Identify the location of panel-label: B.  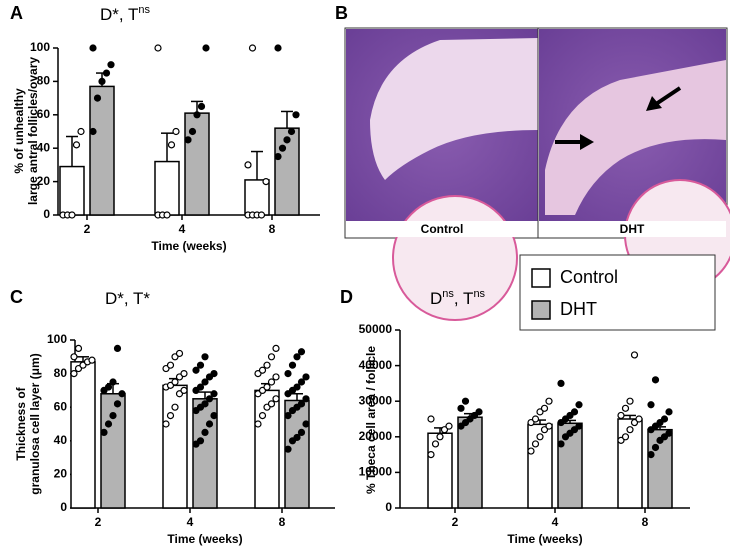
(341, 13).